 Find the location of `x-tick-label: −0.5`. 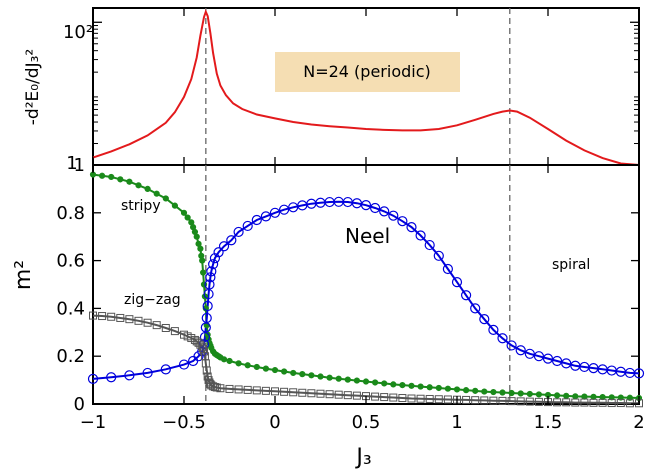

x-tick-label: −0.5 is located at coordinates (184, 422).